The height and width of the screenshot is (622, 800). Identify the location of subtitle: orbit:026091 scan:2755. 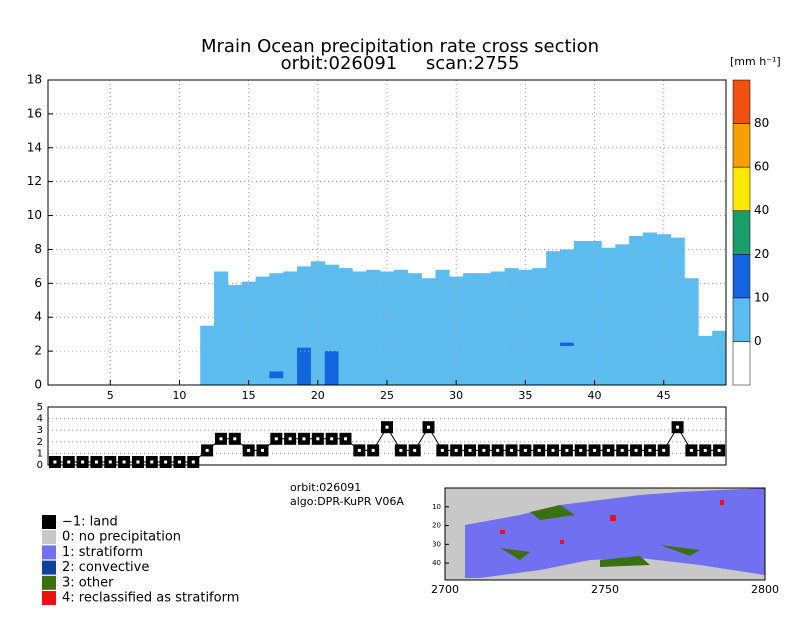
(400, 63).